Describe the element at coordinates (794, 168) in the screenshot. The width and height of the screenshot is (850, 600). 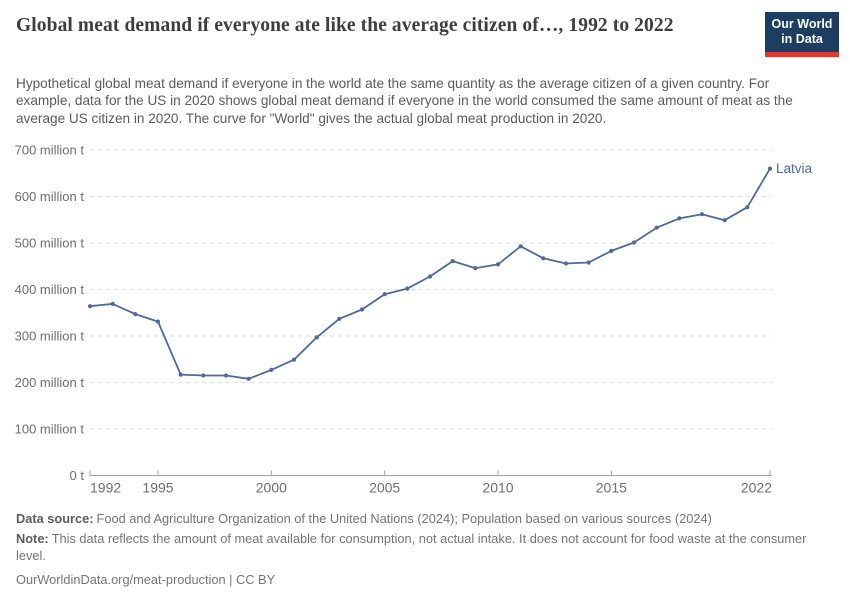
I see `series-label-latvia: Latvia` at that location.